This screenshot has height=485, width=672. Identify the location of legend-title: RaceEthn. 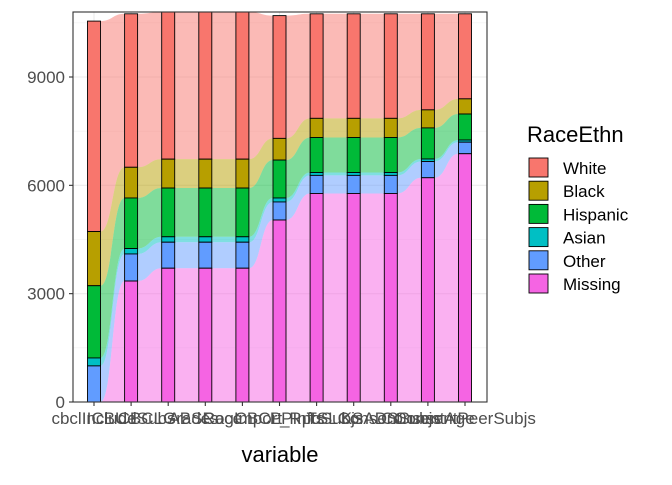
(575, 134).